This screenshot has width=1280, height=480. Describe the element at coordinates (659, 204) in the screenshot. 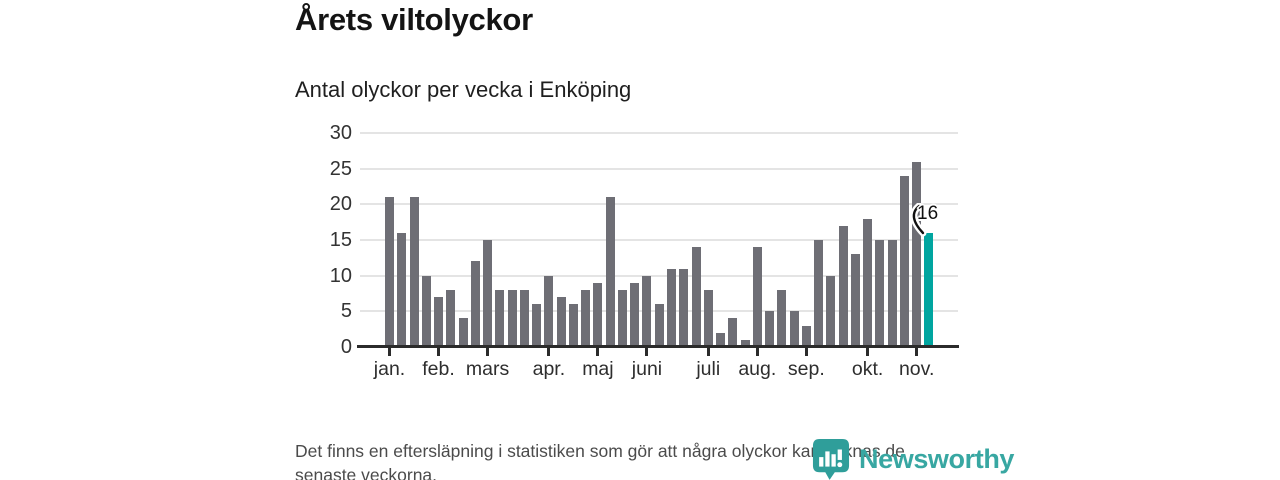

I see `gridline-y20` at that location.